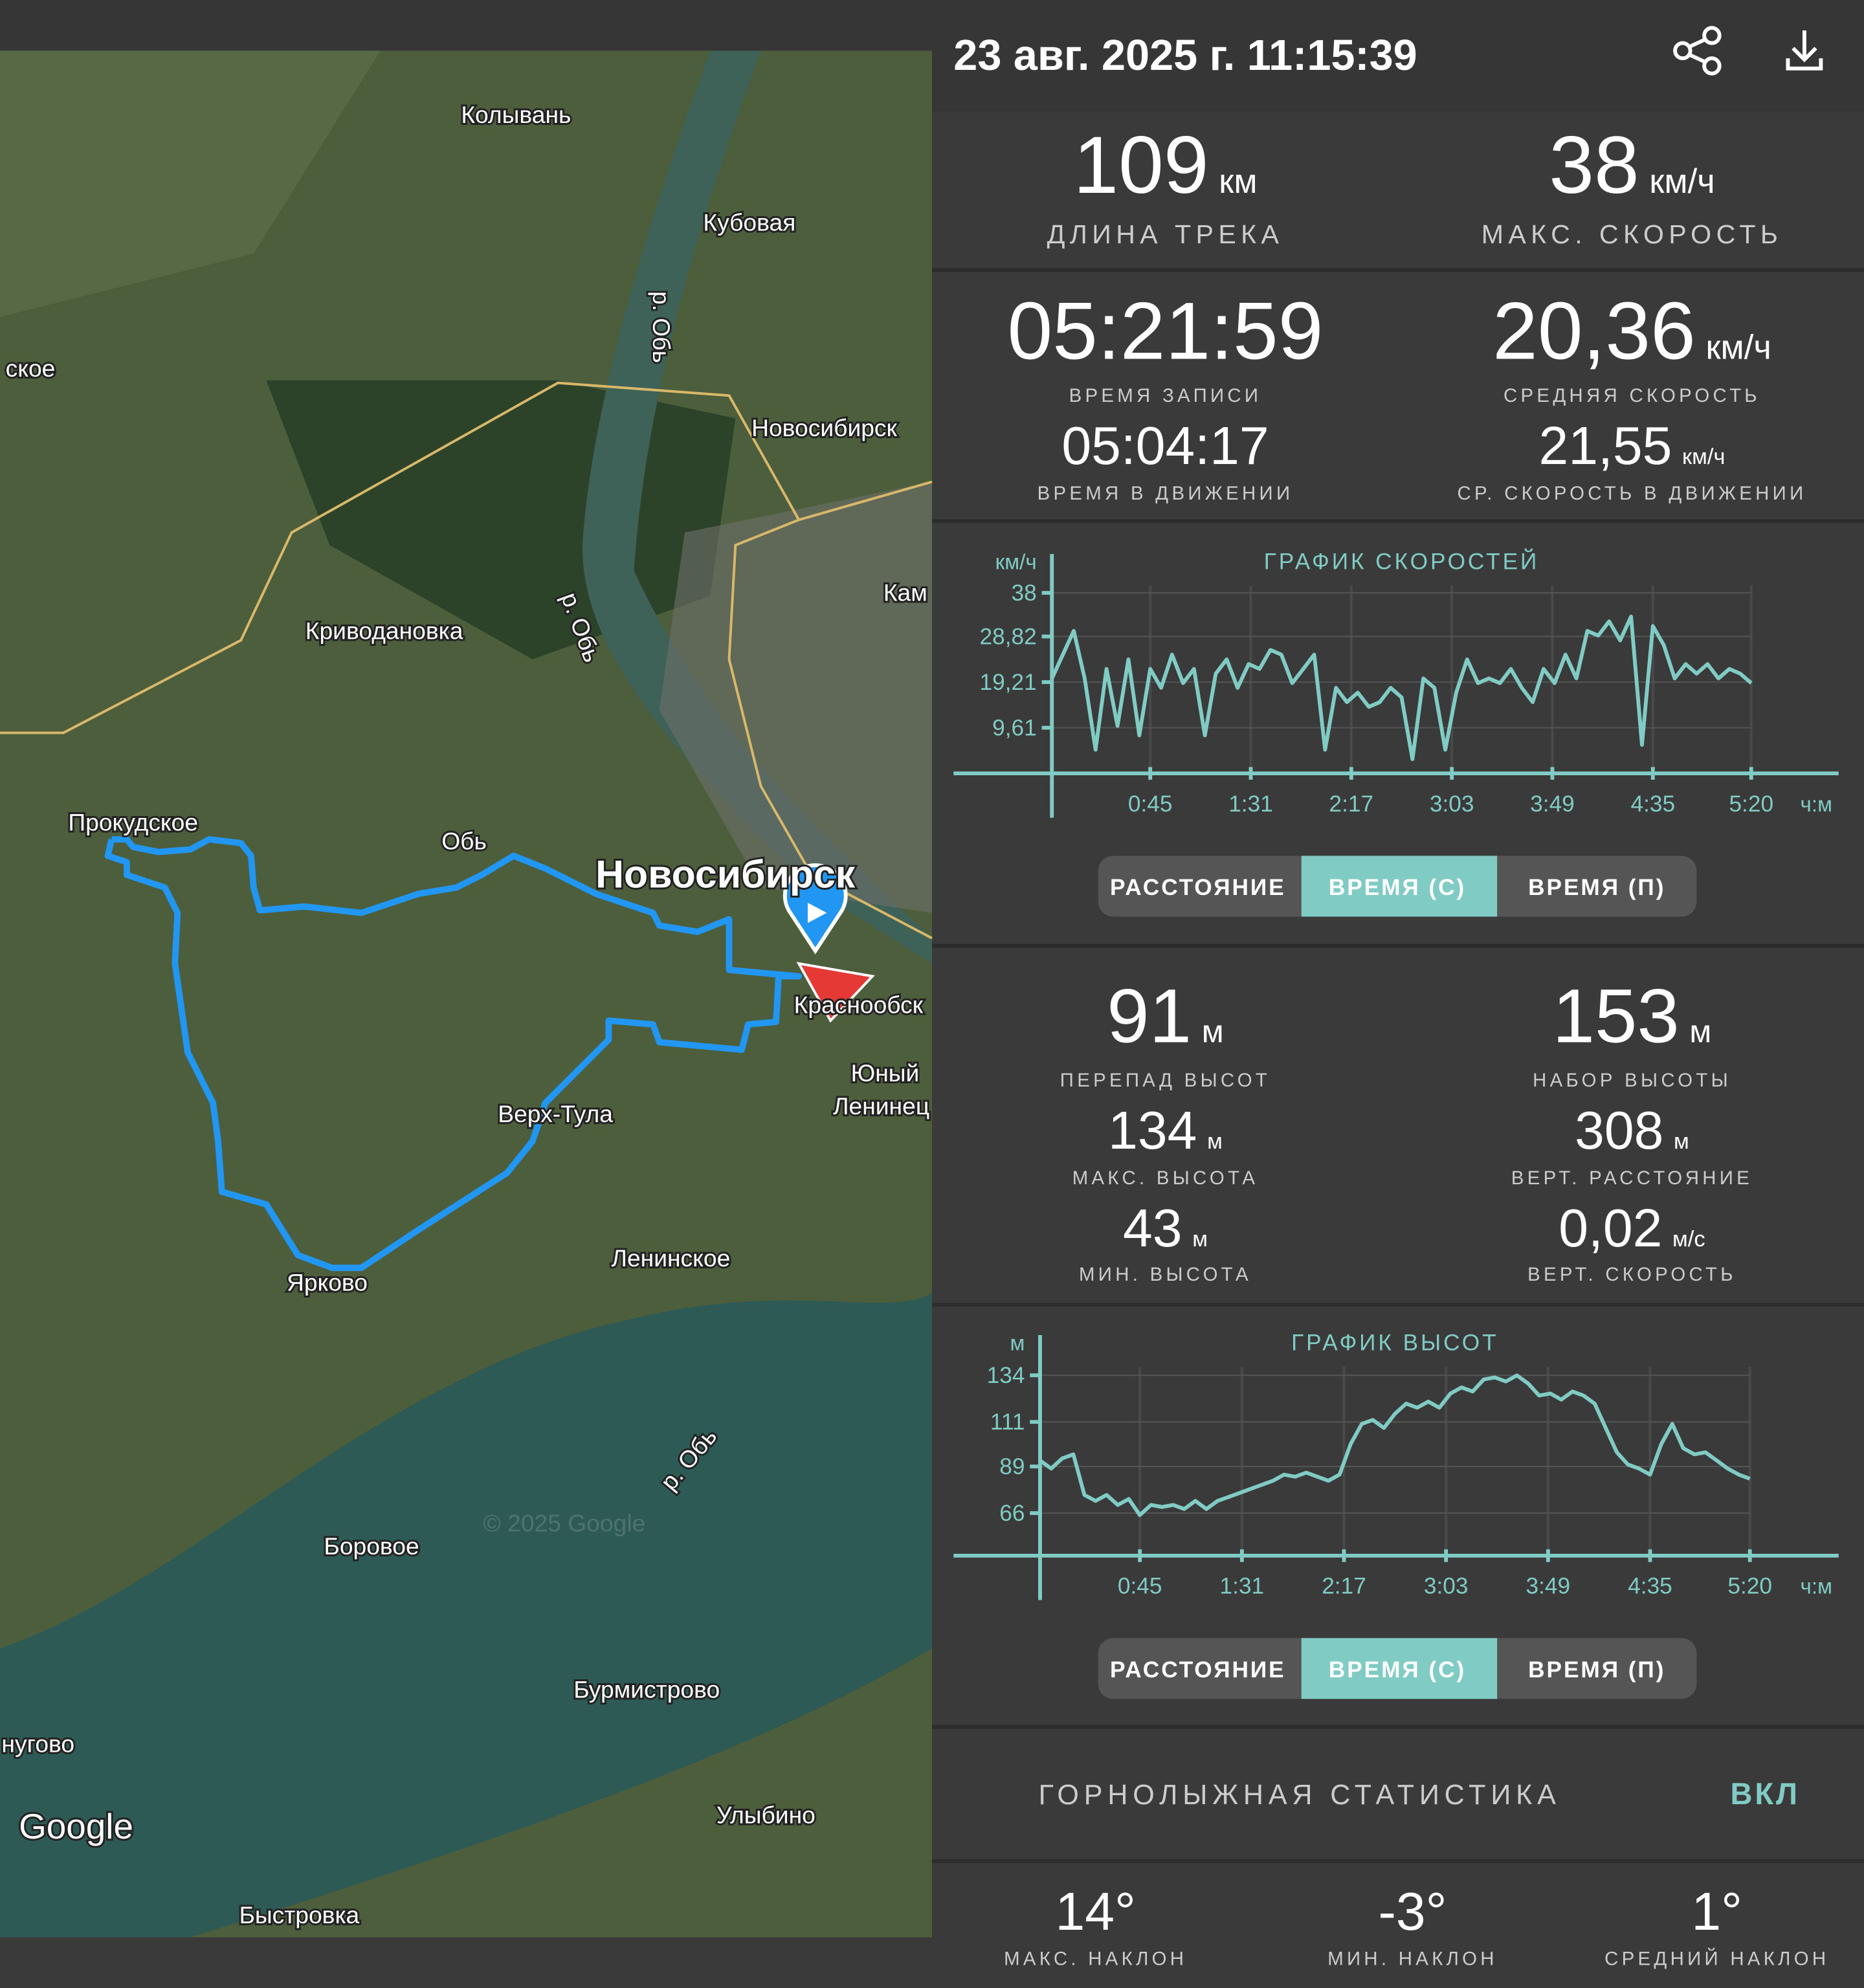 The width and height of the screenshot is (1864, 1988). I want to click on slope-label: СРЕДНИЙ НАКЛОН, so click(1716, 1959).